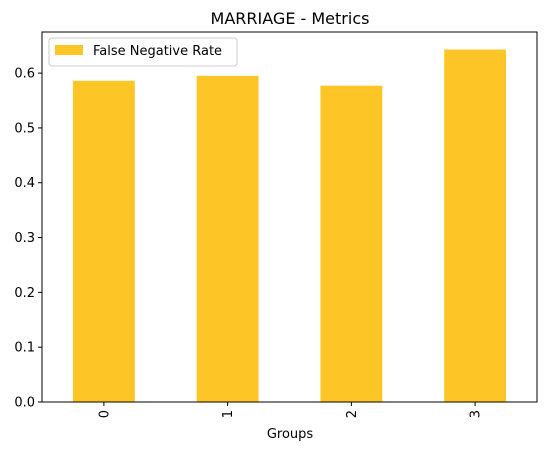 The width and height of the screenshot is (547, 450). I want to click on x-tick-label: 1, so click(228, 414).